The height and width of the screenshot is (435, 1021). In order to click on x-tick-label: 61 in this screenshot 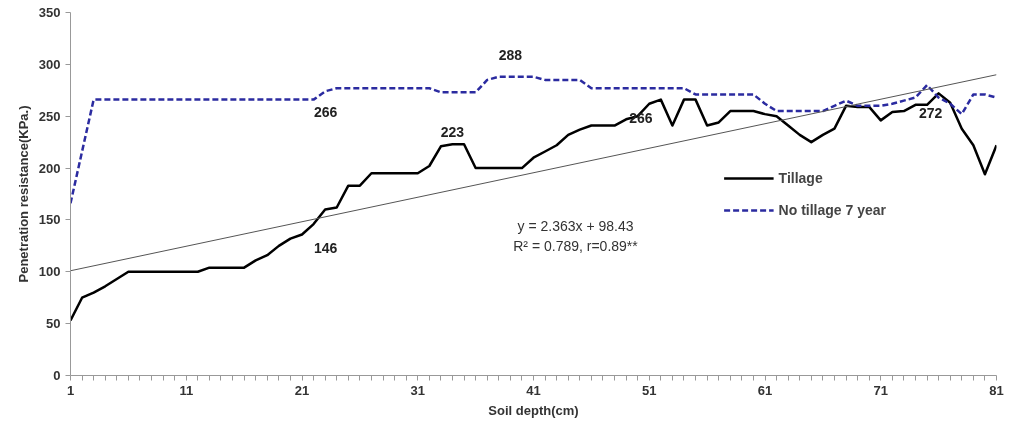, I will do `click(765, 390)`.